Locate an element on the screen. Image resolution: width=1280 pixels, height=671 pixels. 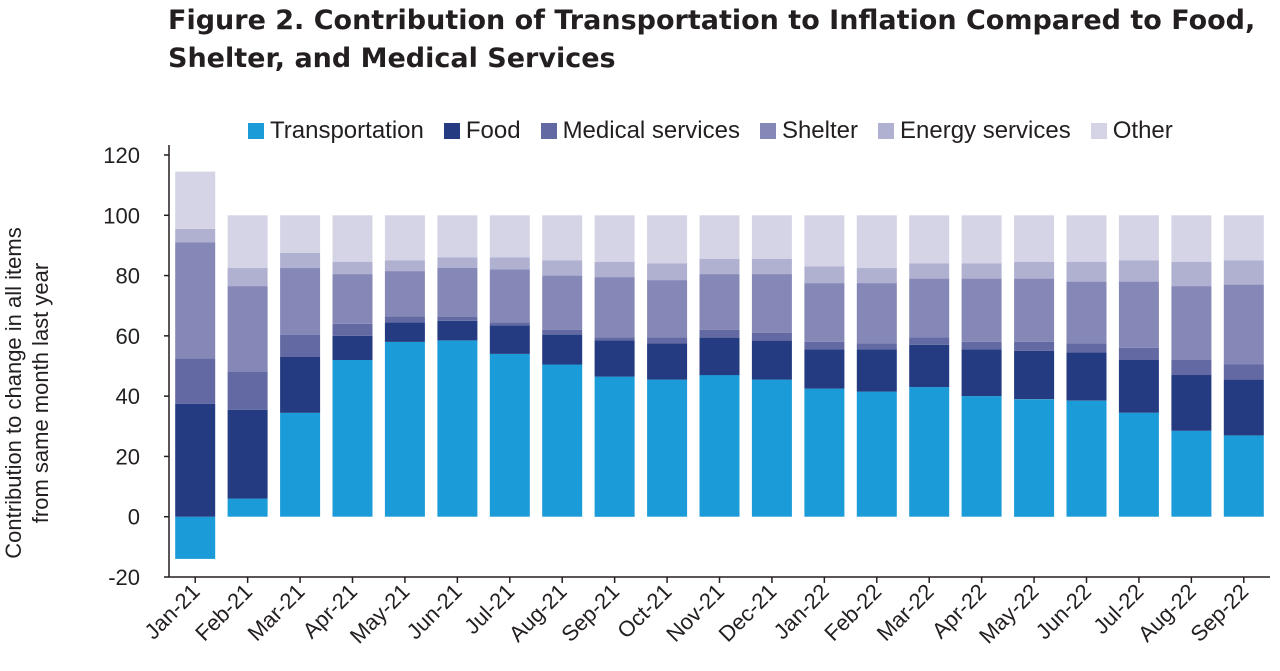
x-tick-label: Aug-21 is located at coordinates (538, 613).